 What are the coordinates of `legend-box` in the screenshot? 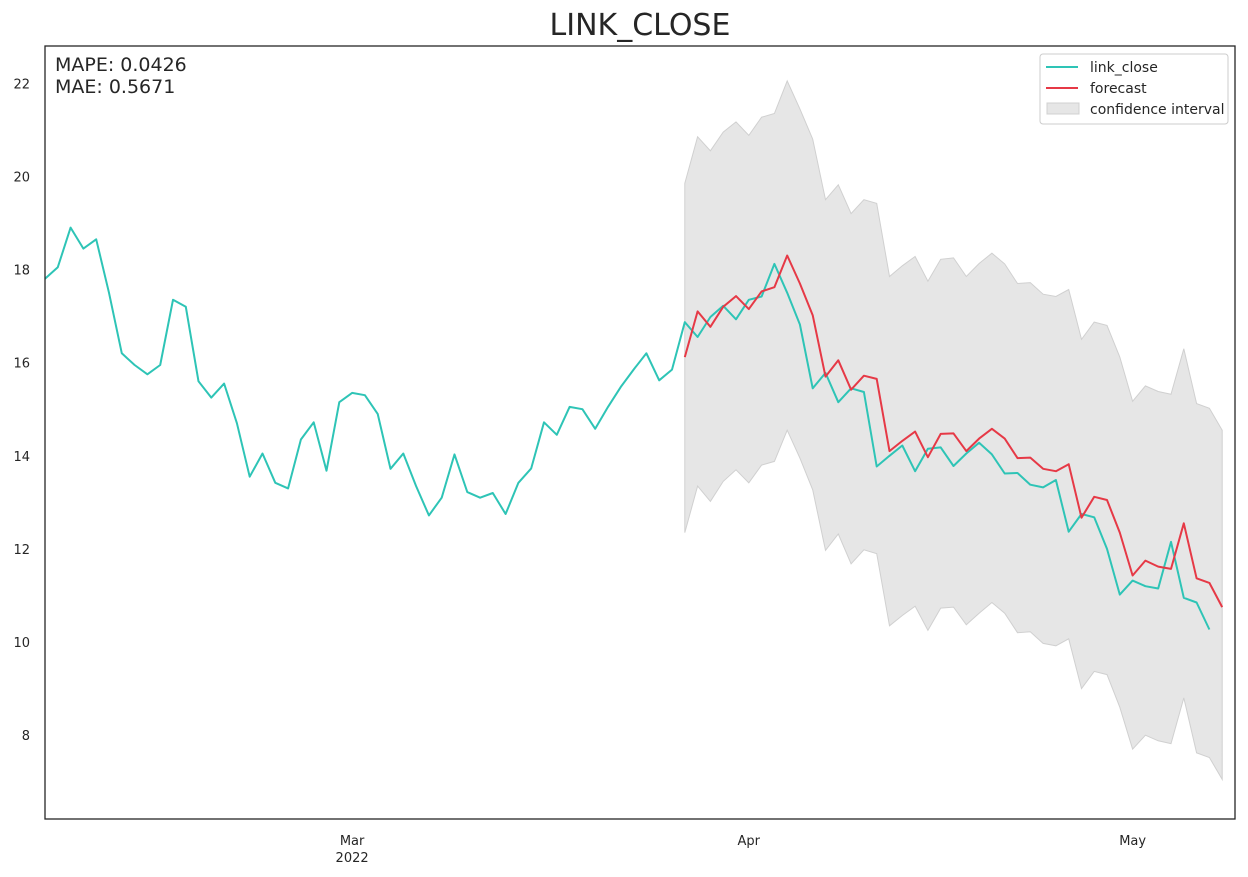 It's located at (1134, 89).